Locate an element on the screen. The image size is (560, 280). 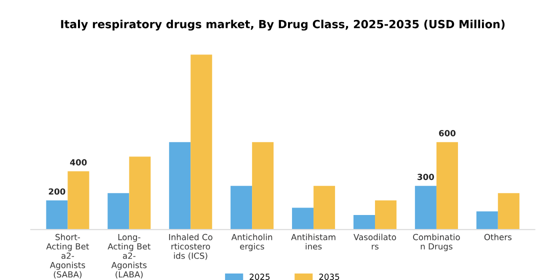
x-tick-label: Anticholin ergics is located at coordinates (251, 243).